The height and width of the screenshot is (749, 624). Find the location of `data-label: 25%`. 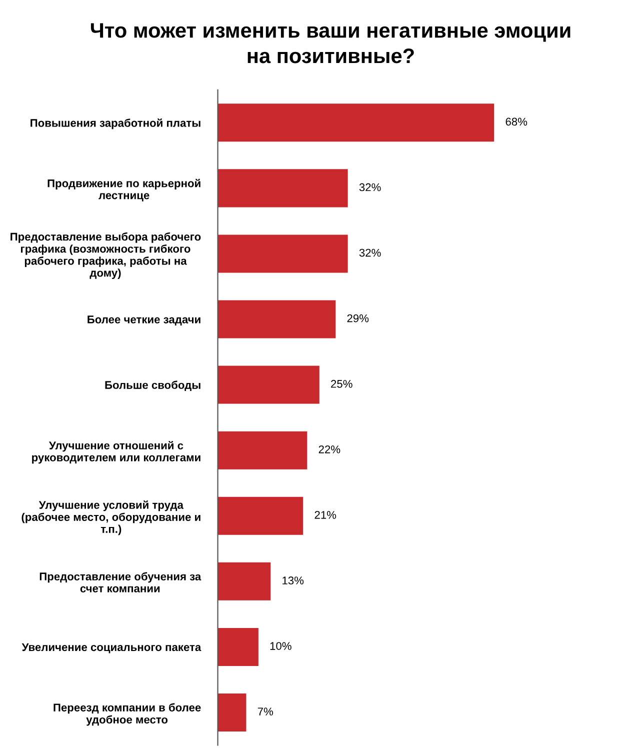

data-label: 25% is located at coordinates (341, 384).